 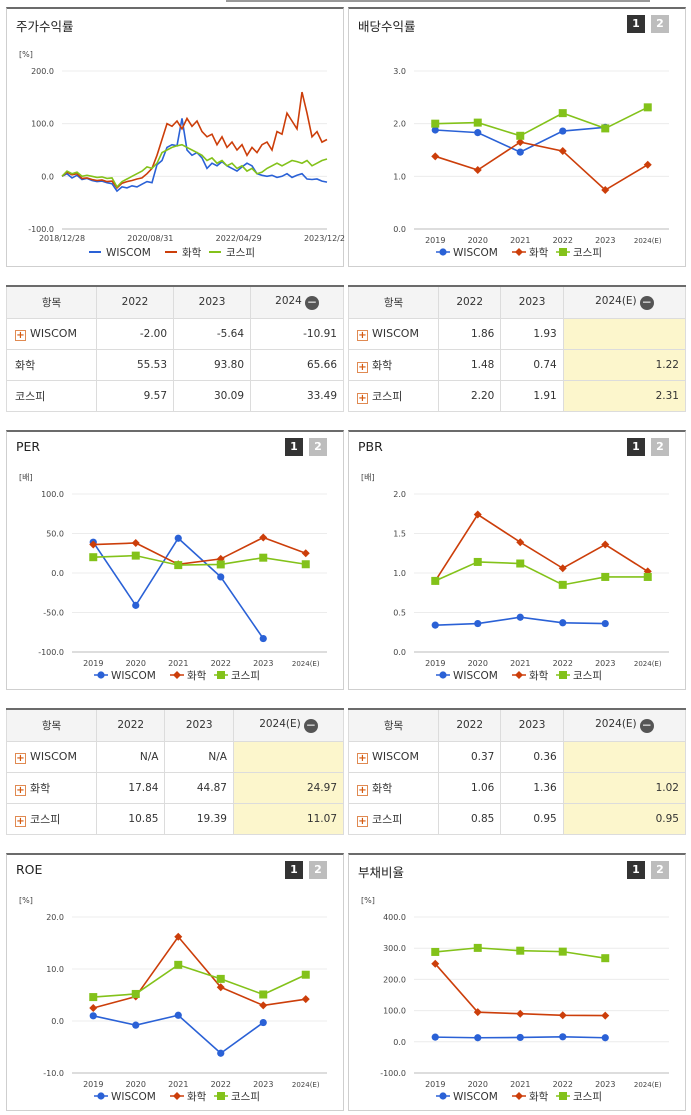 I want to click on value-cell: 2.20, so click(x=469, y=395).